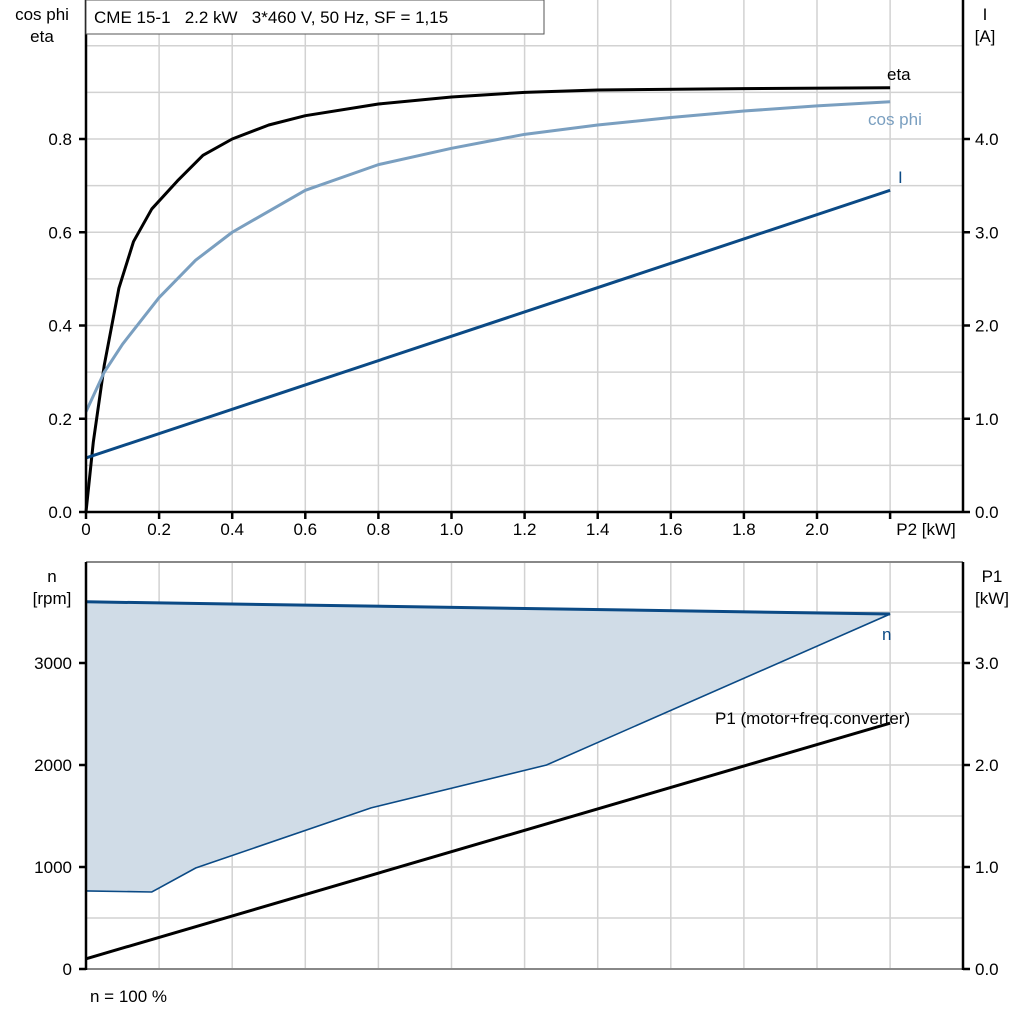 This screenshot has width=1024, height=1024. I want to click on top-x-tick-label: 1.4, so click(598, 529).